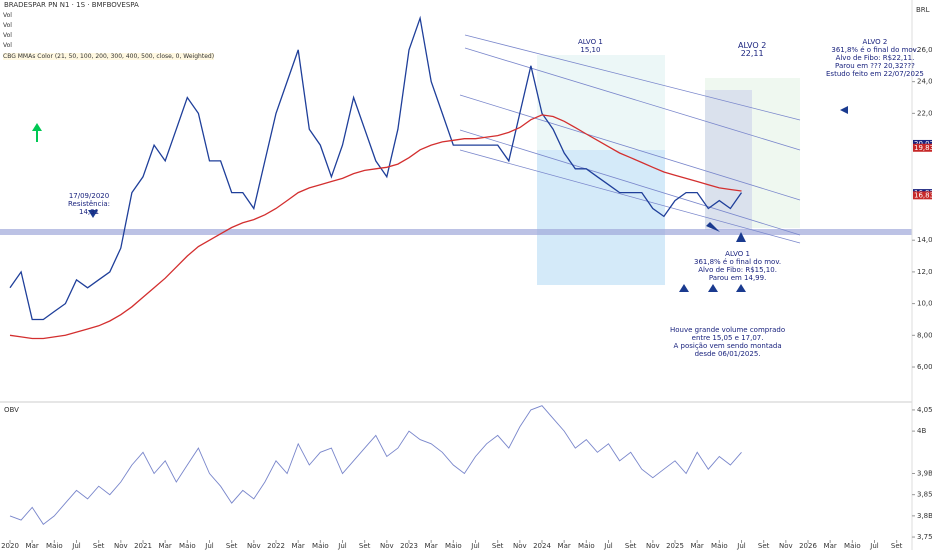  What do you see at coordinates (10, 546) in the screenshot?
I see `x-tick-label: 2020` at bounding box center [10, 546].